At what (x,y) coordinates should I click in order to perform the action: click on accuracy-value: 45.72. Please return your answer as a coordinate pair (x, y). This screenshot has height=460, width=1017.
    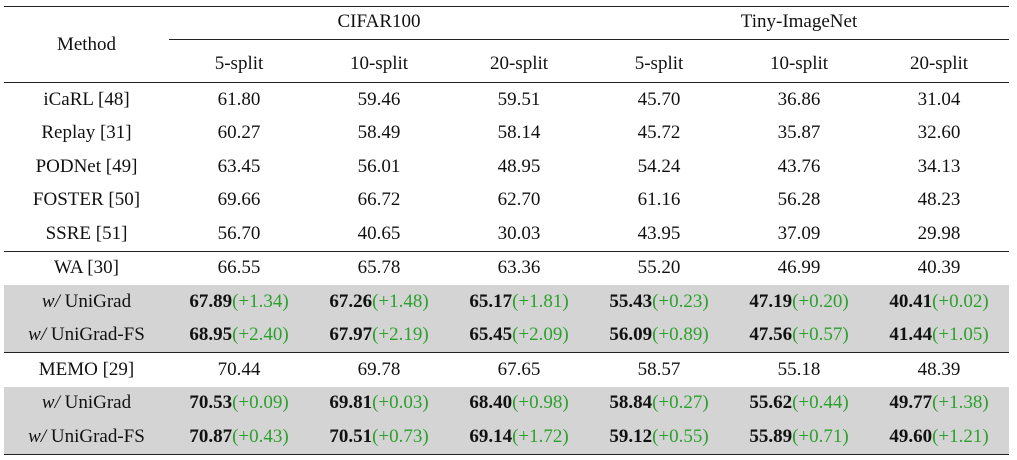
    Looking at the image, I should click on (659, 133).